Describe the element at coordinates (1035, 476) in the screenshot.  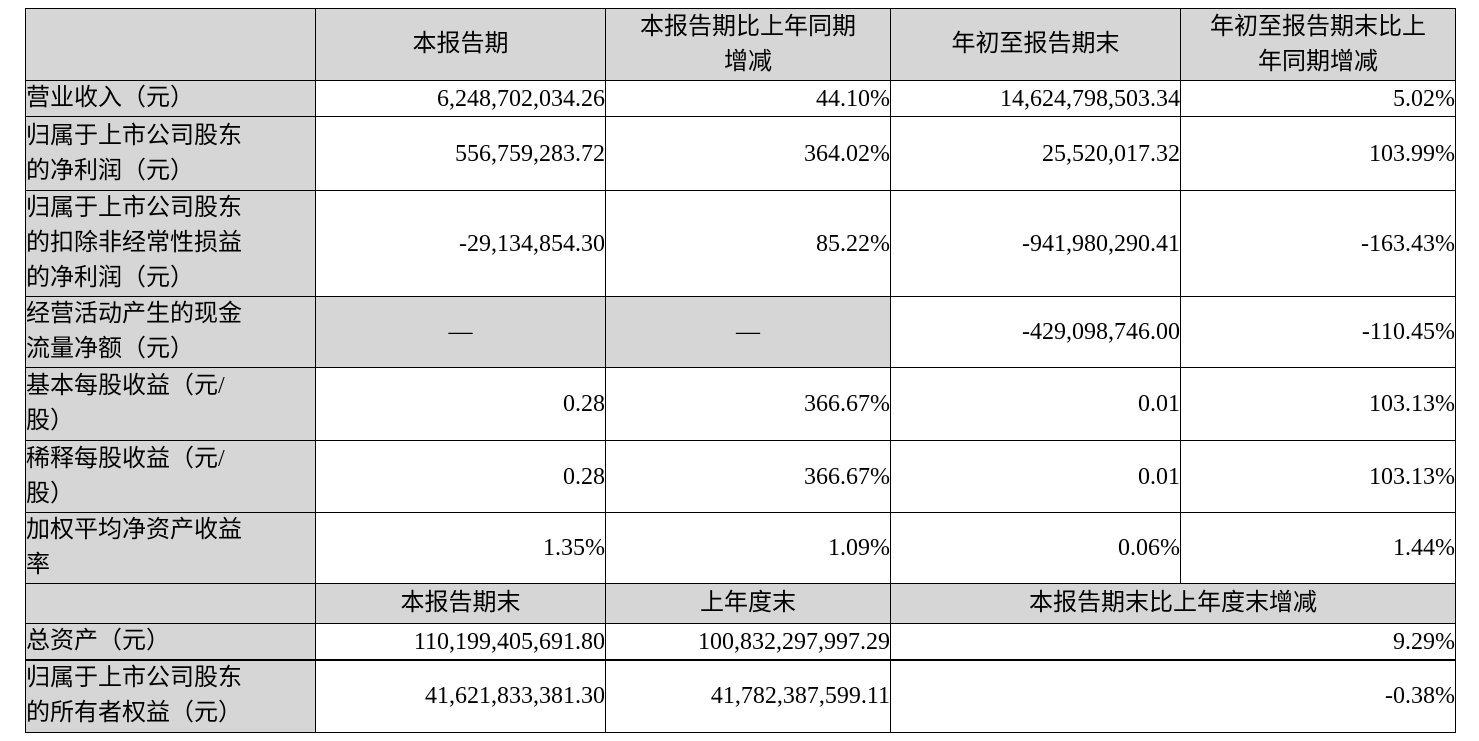
I see `diluted-eps-ytd: 0.01` at that location.